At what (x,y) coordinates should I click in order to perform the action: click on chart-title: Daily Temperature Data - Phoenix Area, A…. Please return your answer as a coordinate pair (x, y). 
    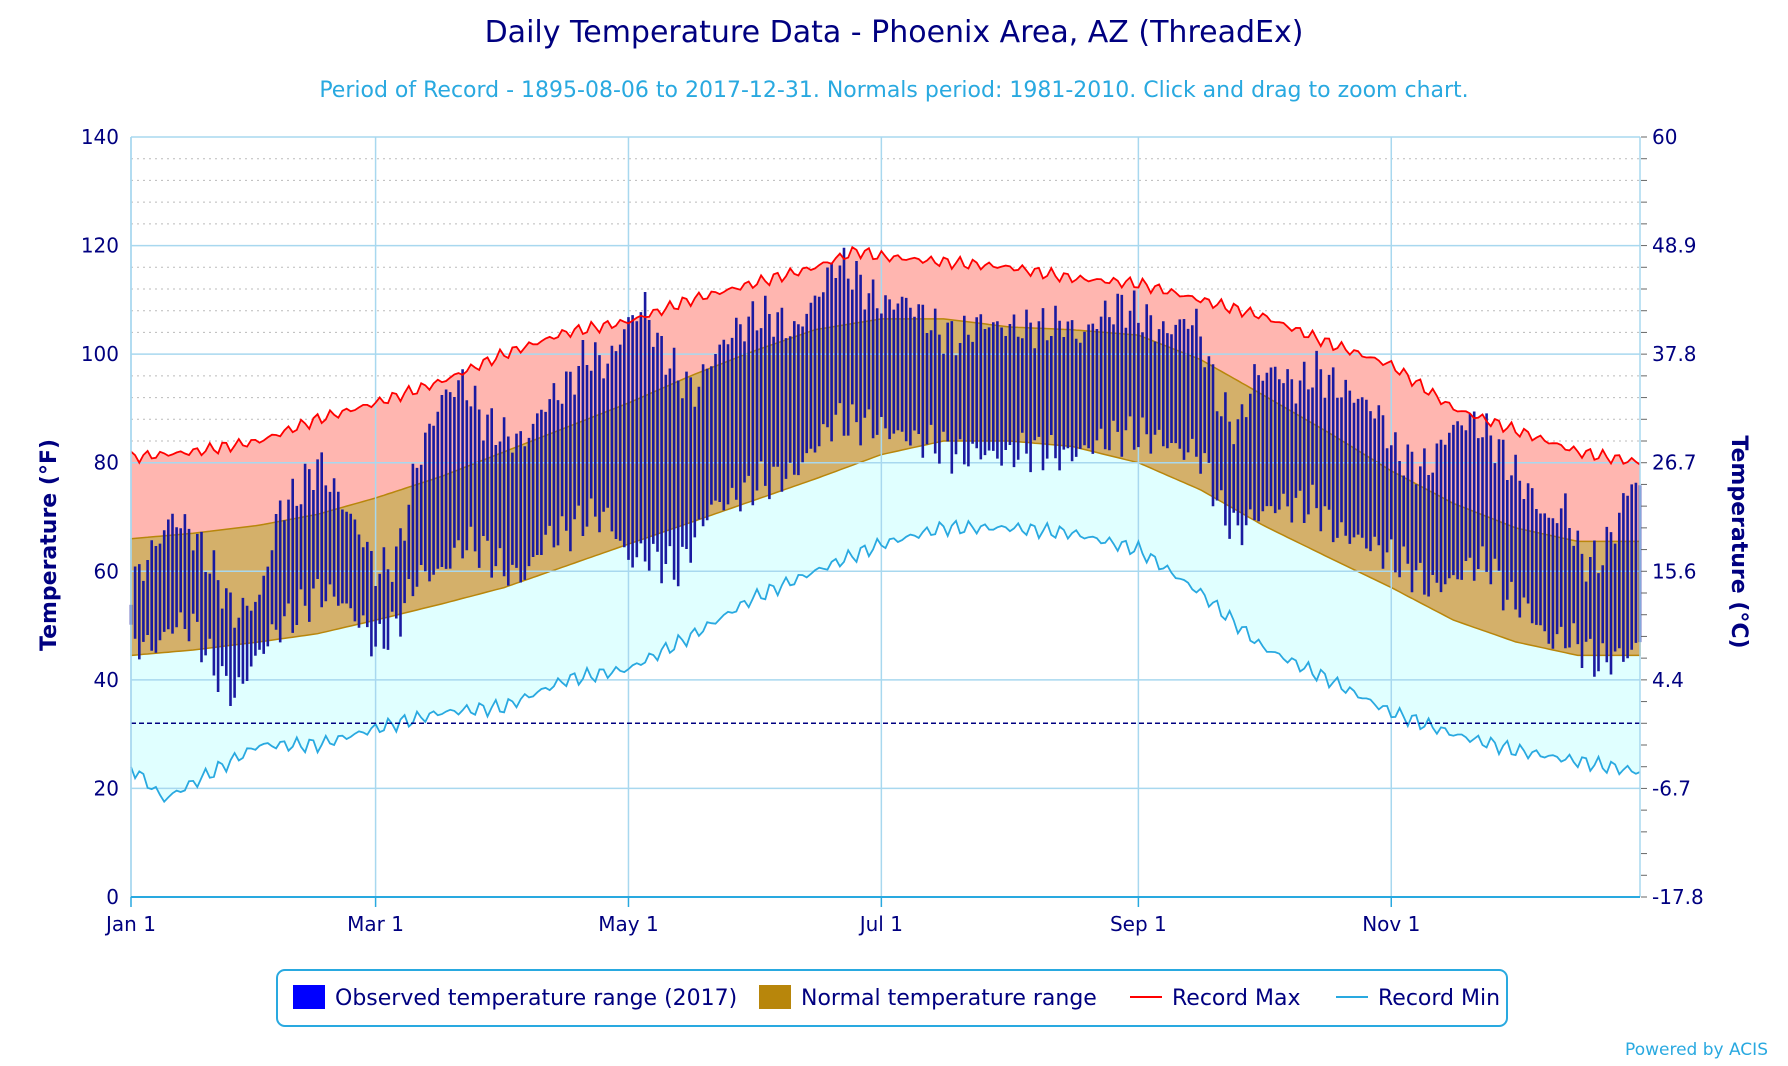
    Looking at the image, I should click on (894, 32).